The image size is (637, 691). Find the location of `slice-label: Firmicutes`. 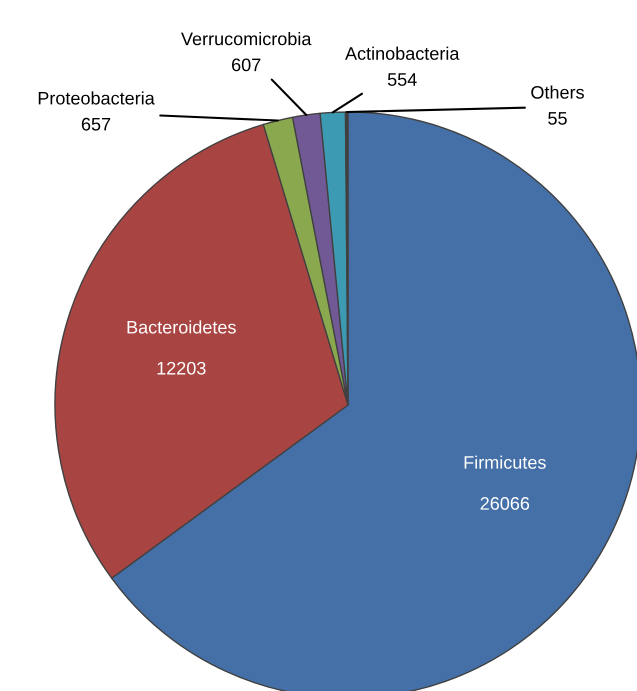

slice-label: Firmicutes is located at coordinates (505, 462).